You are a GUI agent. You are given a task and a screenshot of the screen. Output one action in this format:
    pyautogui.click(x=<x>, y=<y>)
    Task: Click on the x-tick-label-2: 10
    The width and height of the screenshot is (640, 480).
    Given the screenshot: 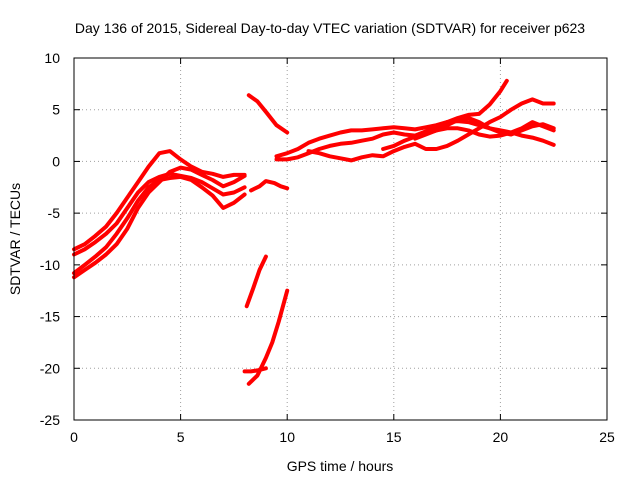 What is the action you would take?
    pyautogui.click(x=287, y=437)
    